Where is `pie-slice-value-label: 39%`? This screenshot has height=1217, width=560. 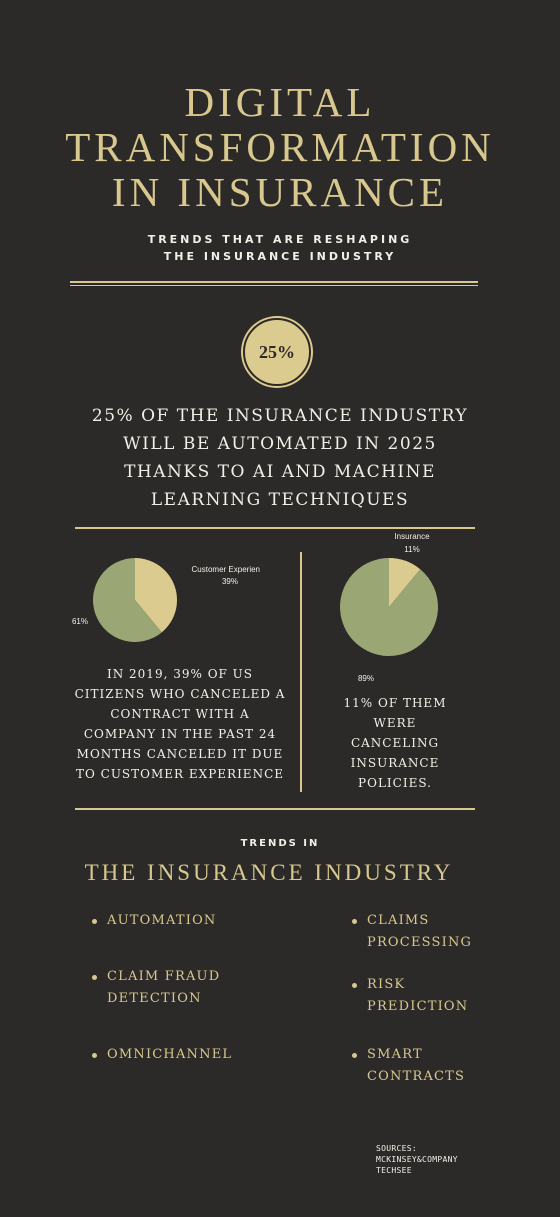
pie-slice-value-label: 39% is located at coordinates (230, 581).